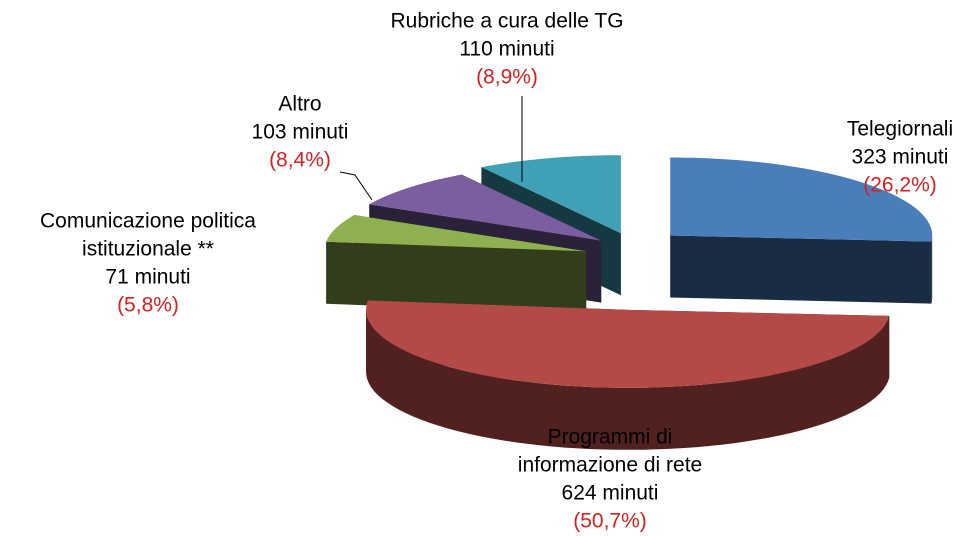 The width and height of the screenshot is (972, 536). I want to click on percent-label: (50,7%), so click(610, 521).